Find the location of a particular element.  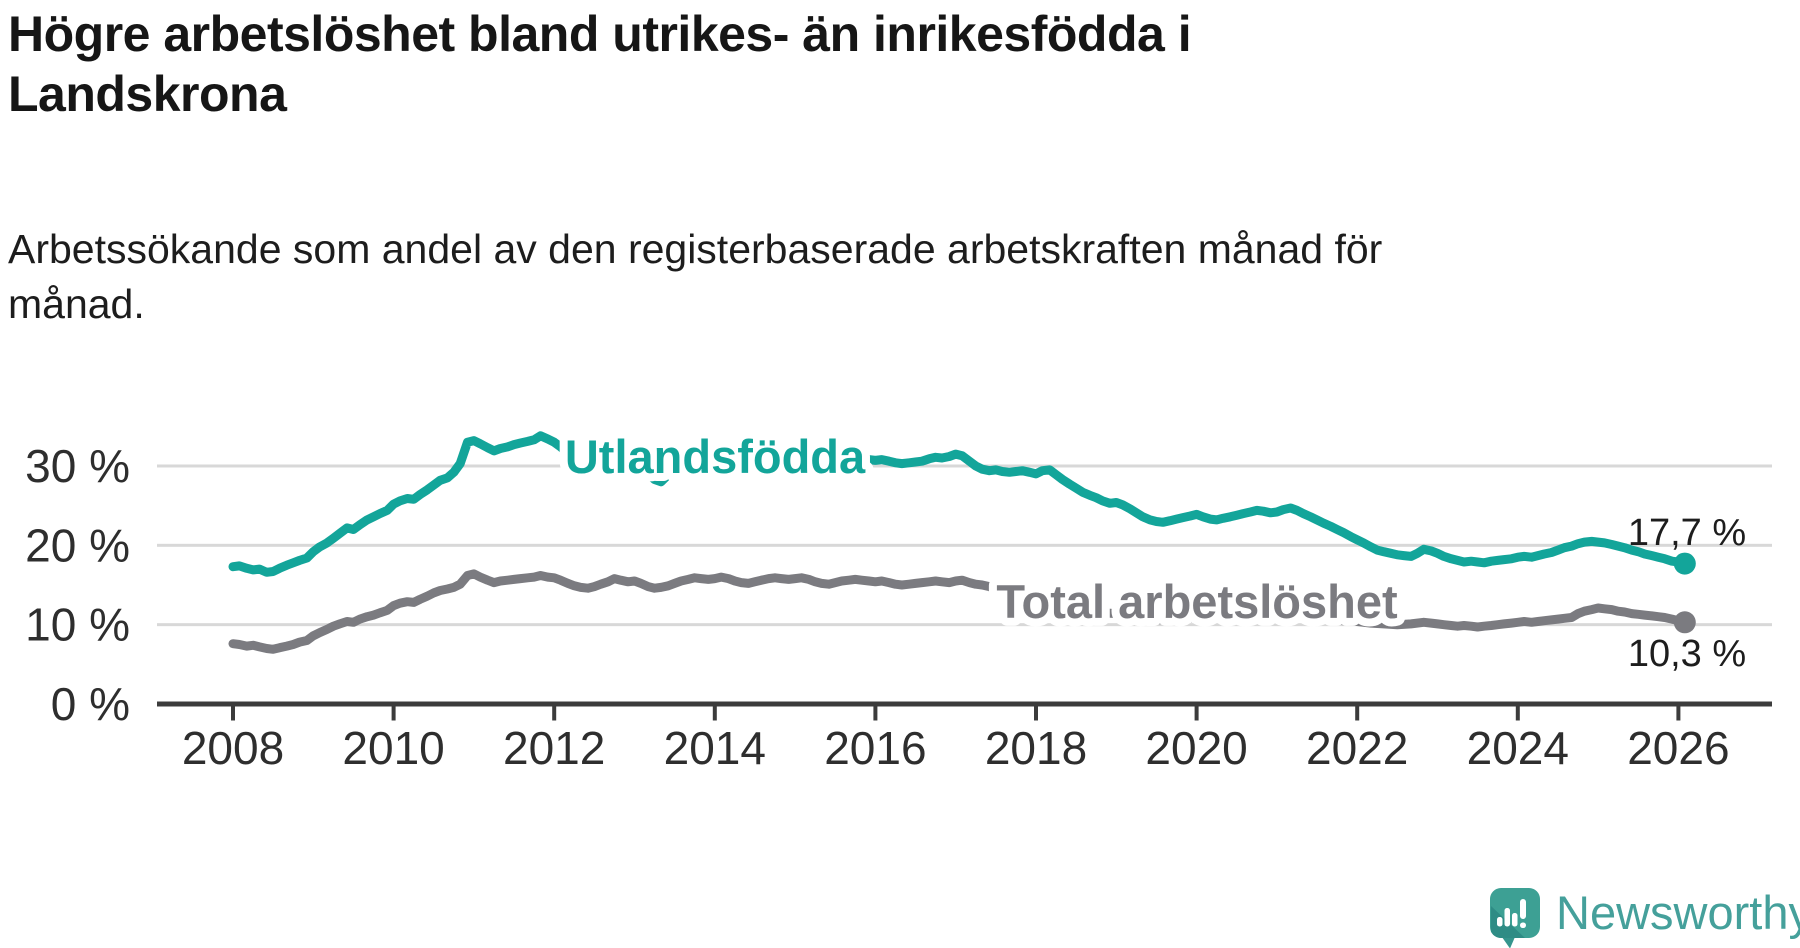

y-tick-label-10: 10 % is located at coordinates (77, 625).